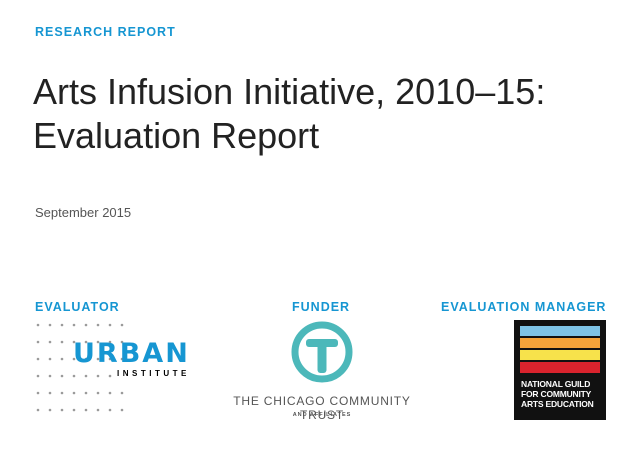 The width and height of the screenshot is (640, 465). Describe the element at coordinates (556, 394) in the screenshot. I see `guild-name-line-2: FOR COMMUNITY` at that location.